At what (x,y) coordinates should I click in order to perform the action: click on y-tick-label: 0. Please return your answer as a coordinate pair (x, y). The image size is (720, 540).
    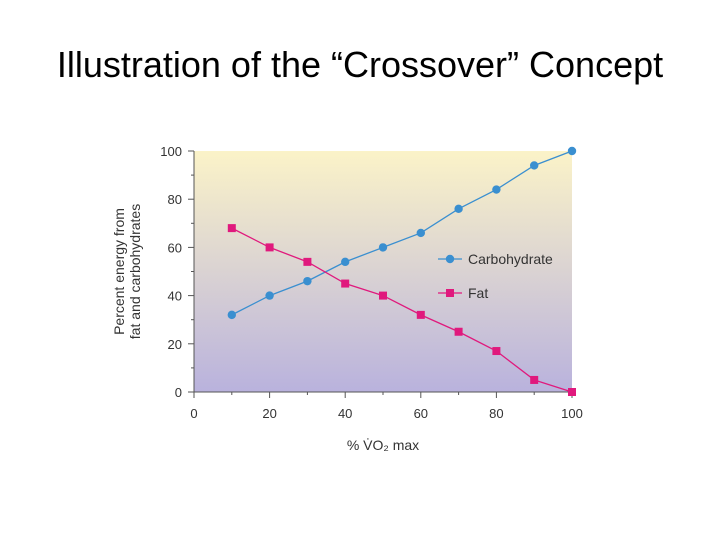
    Looking at the image, I should click on (178, 392).